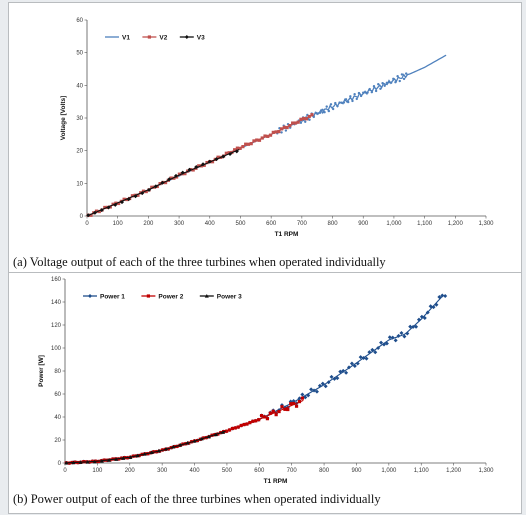 Image resolution: width=526 pixels, height=515 pixels. Describe the element at coordinates (456, 224) in the screenshot. I see `voltage-x-tick-label: 1,200` at that location.